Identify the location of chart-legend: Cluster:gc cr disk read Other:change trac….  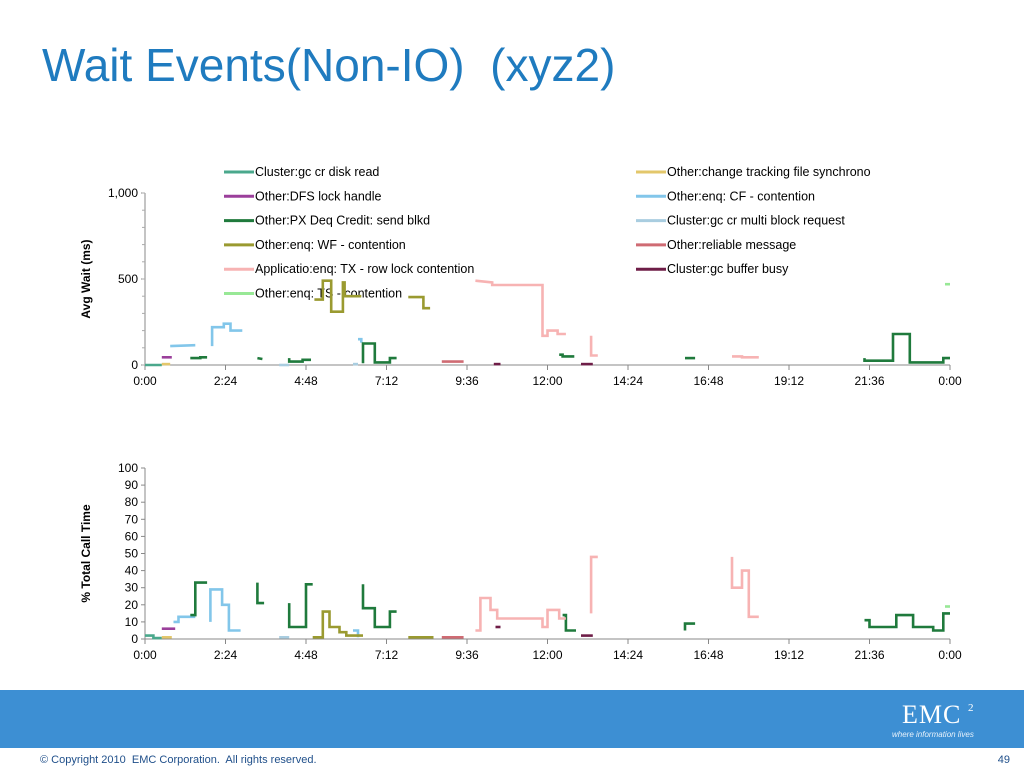
(547, 233).